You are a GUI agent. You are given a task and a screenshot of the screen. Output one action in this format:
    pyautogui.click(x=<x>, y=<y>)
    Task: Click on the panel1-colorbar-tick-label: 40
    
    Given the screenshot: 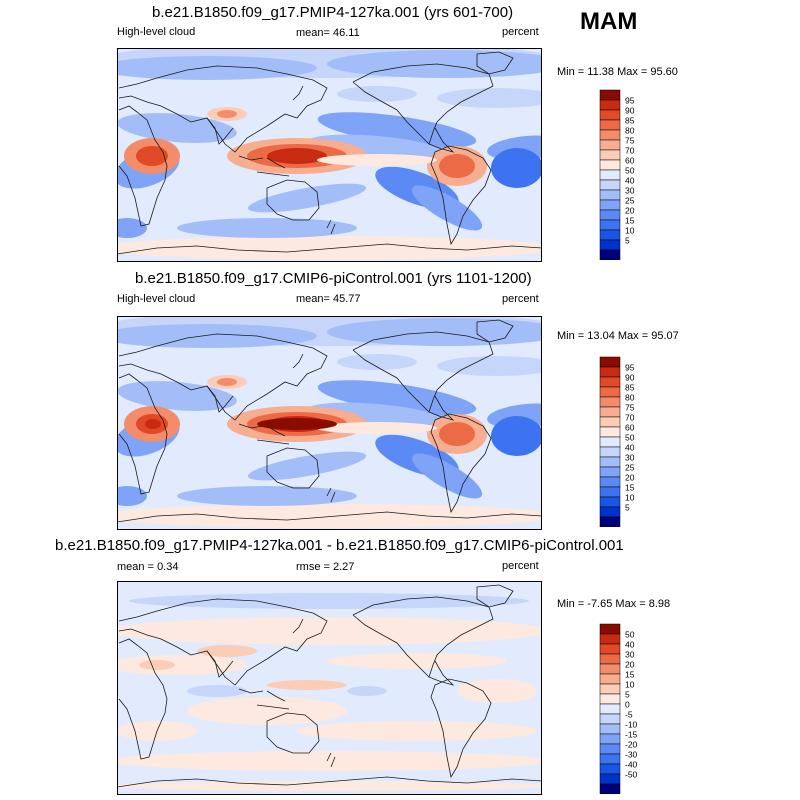 What is the action you would take?
    pyautogui.click(x=630, y=181)
    